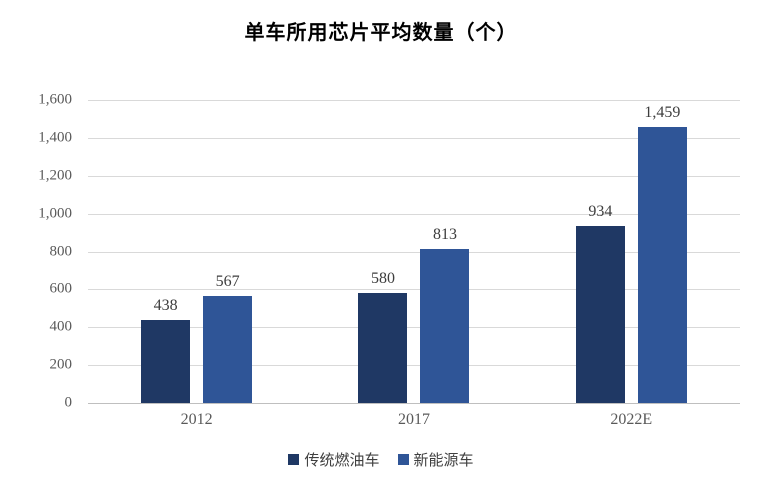 Image resolution: width=762 pixels, height=492 pixels. Describe the element at coordinates (662, 112) in the screenshot. I see `value-label: 1,459` at that location.